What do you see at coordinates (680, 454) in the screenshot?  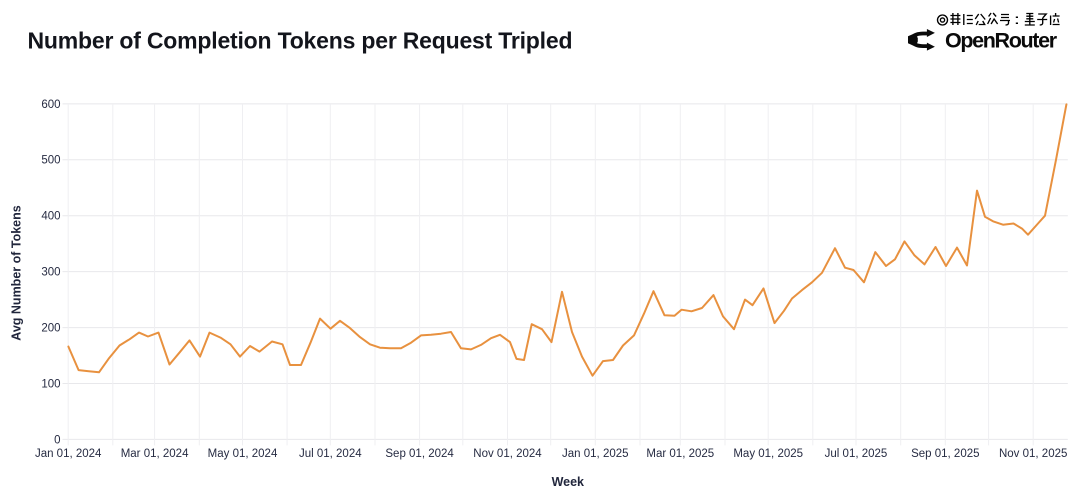 I see `svg-text: Mar 01, 2025` at bounding box center [680, 454].